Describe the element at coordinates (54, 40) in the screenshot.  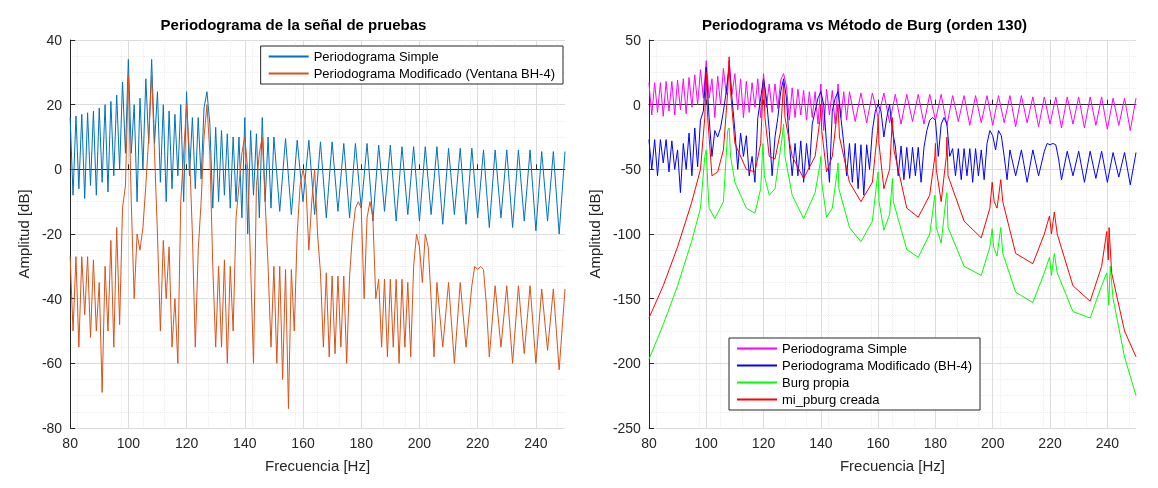
I see `y-tick-label: 40` at that location.